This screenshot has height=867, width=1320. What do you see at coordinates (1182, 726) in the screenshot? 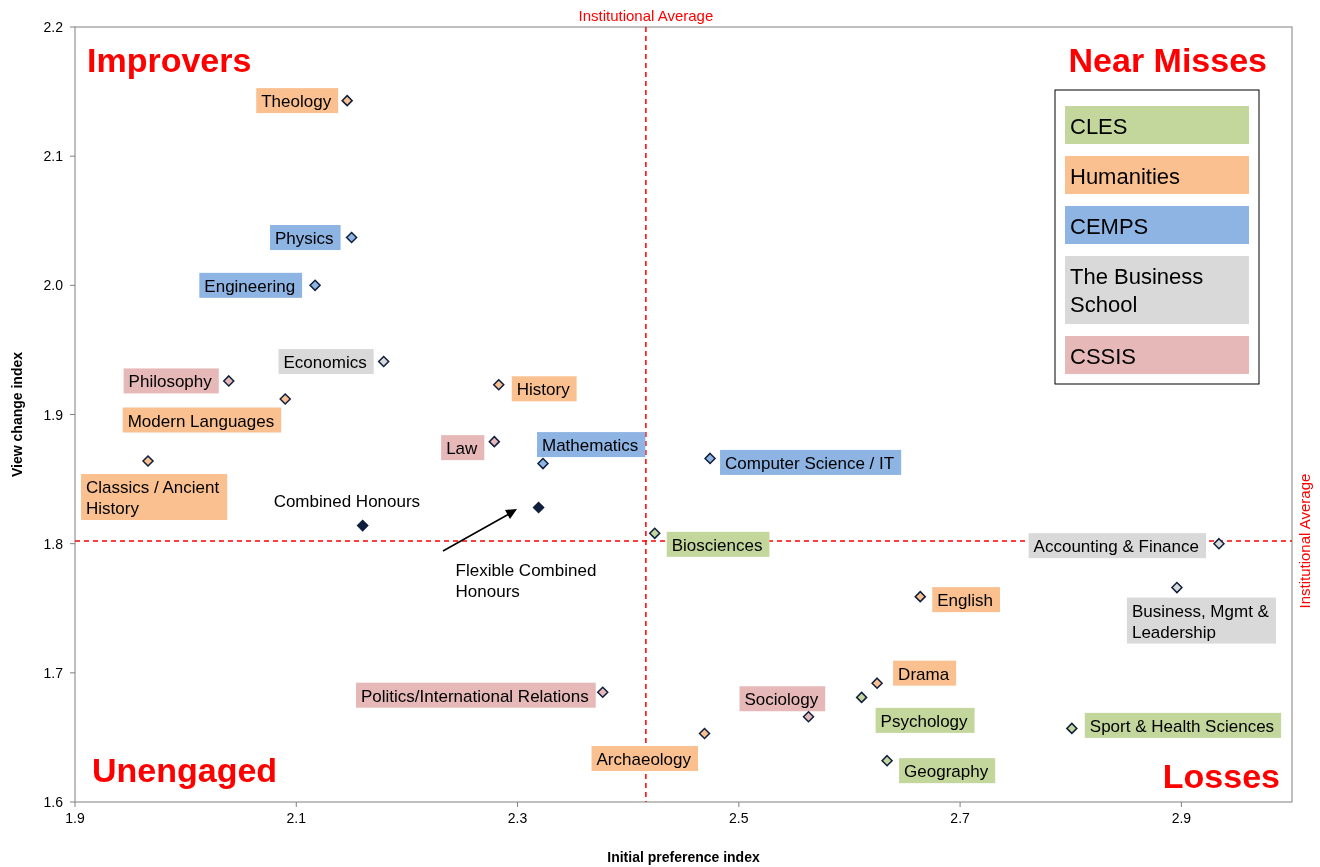
I see `data-label: Sport & Health Sciences` at bounding box center [1182, 726].